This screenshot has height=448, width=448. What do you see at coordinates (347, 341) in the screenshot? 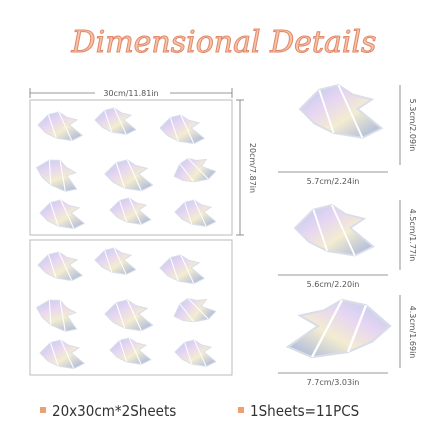
I see `bird-3: 7.7cm/3.03in 4.3cm/1.69in` at bounding box center [347, 341].